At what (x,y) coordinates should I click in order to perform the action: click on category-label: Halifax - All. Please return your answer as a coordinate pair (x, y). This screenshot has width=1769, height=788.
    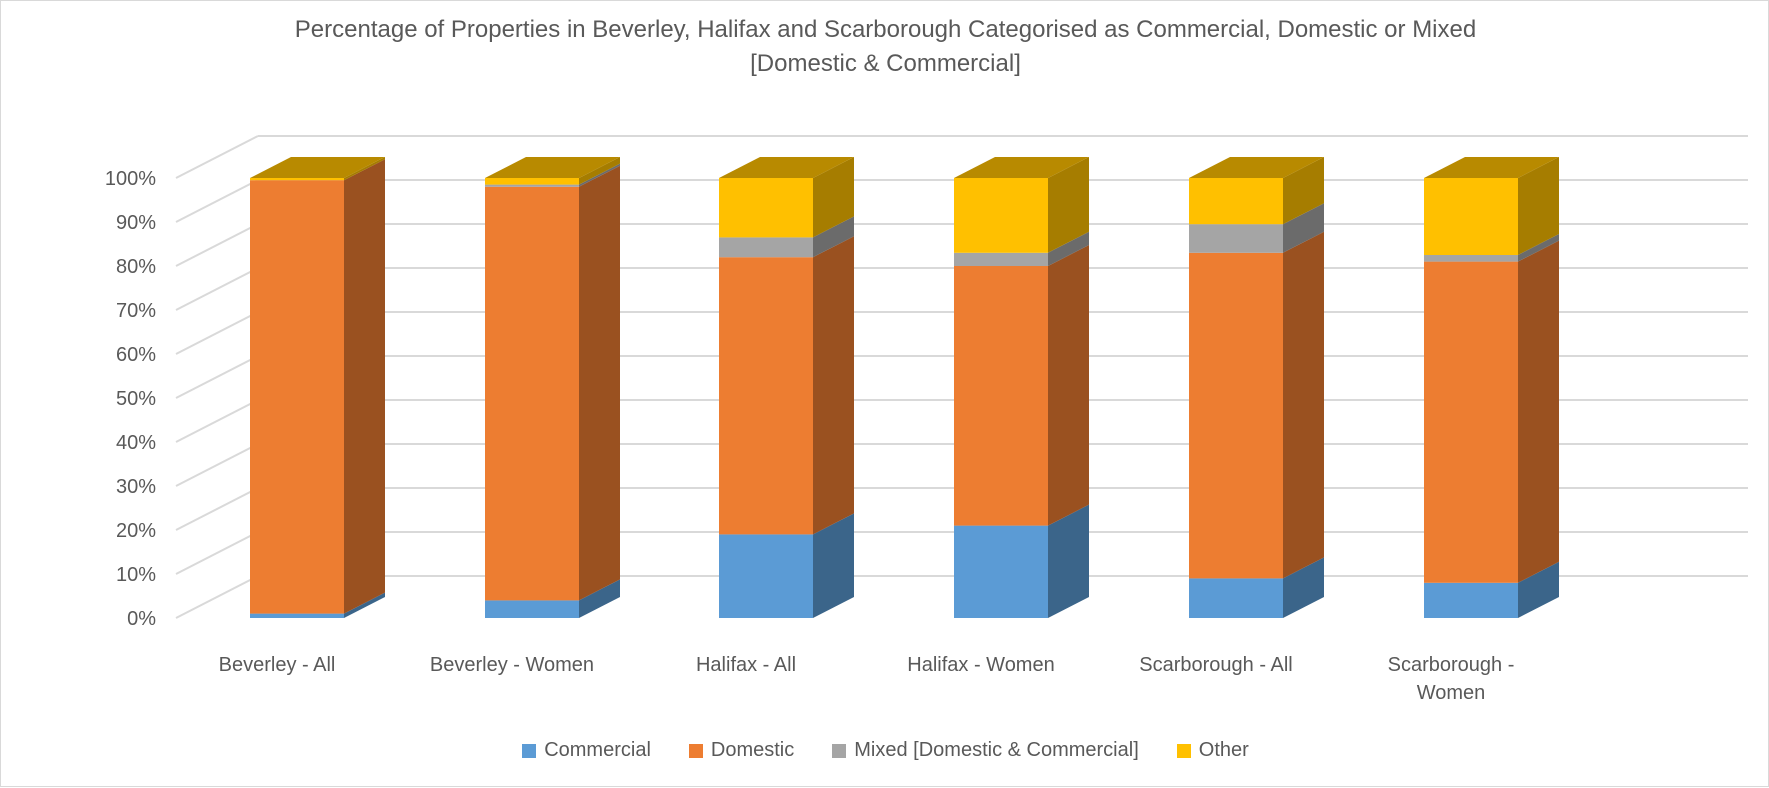
    Looking at the image, I should click on (746, 665).